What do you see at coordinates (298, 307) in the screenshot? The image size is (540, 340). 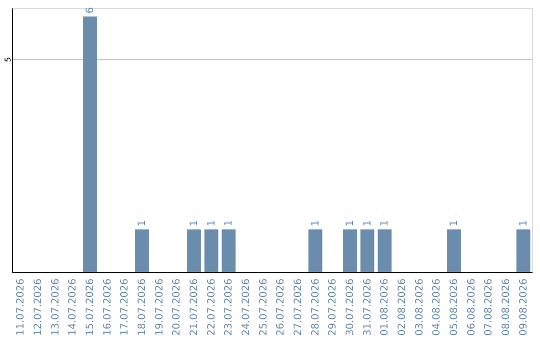 I see `x-tick-label: 27.07.2026` at bounding box center [298, 307].